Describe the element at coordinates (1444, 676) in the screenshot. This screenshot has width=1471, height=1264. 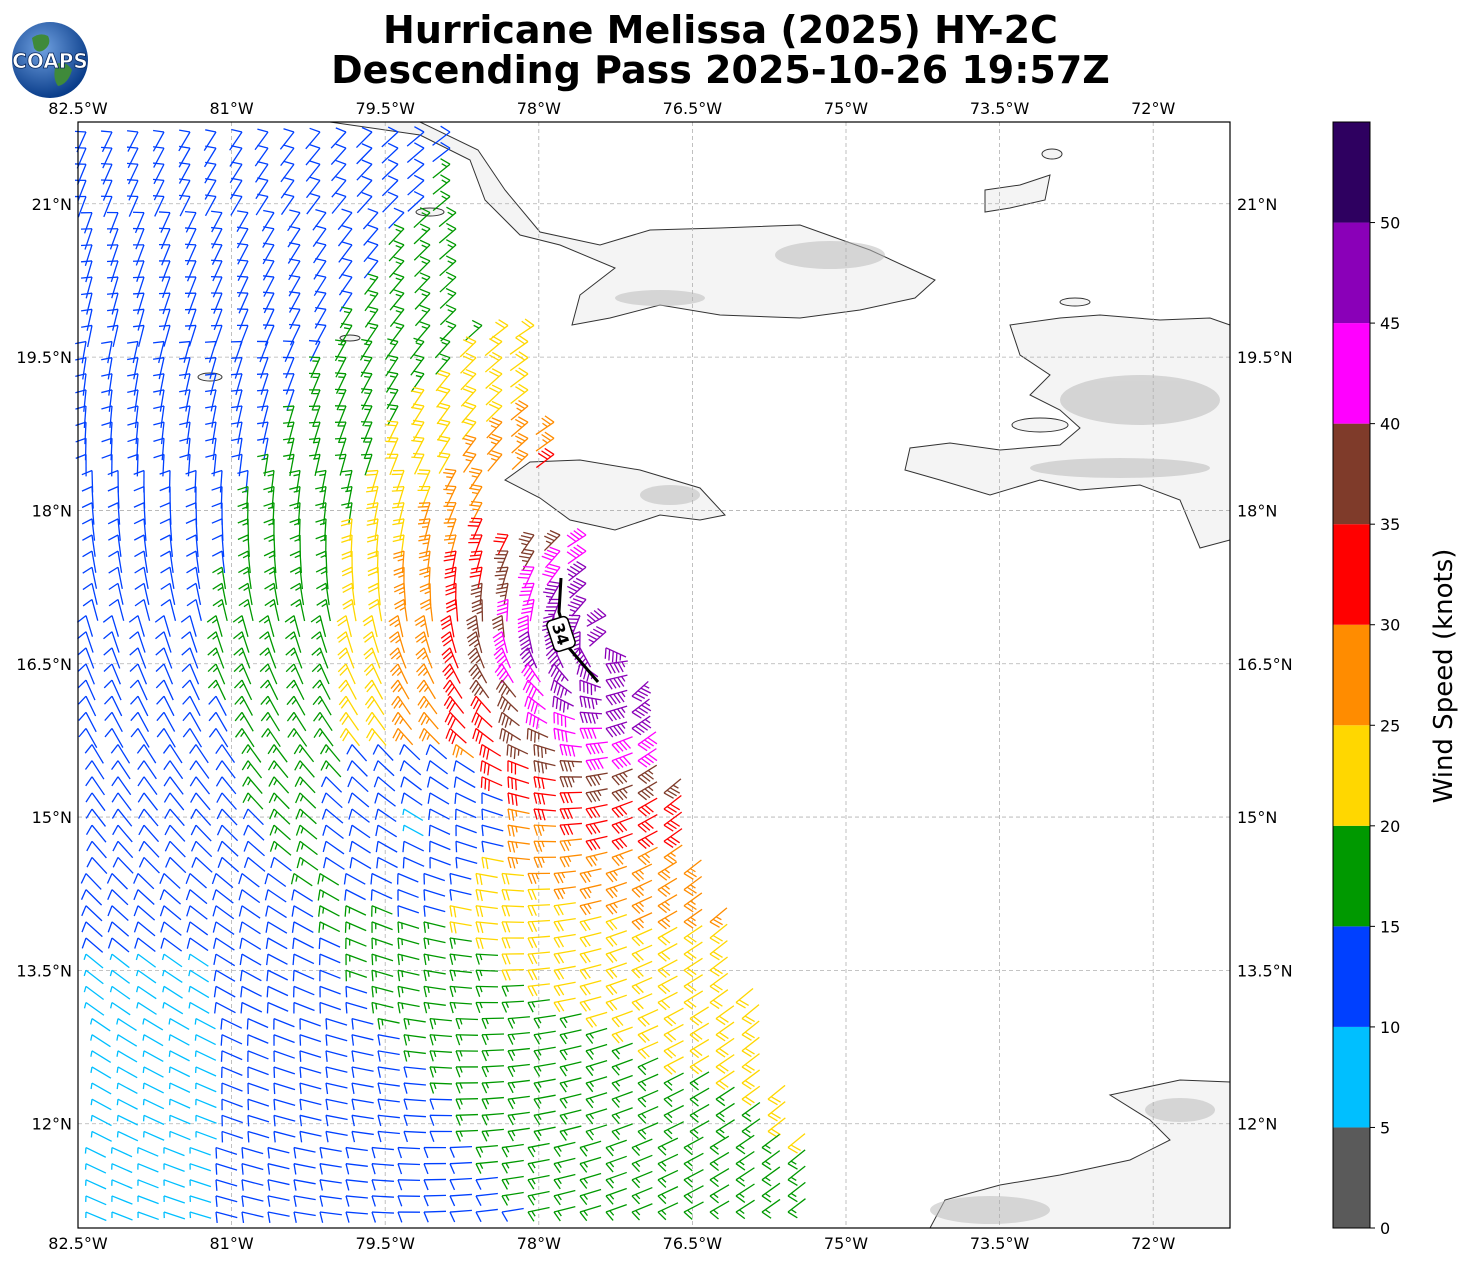
I see `colorbar-label: Wind Speed (knots)` at that location.